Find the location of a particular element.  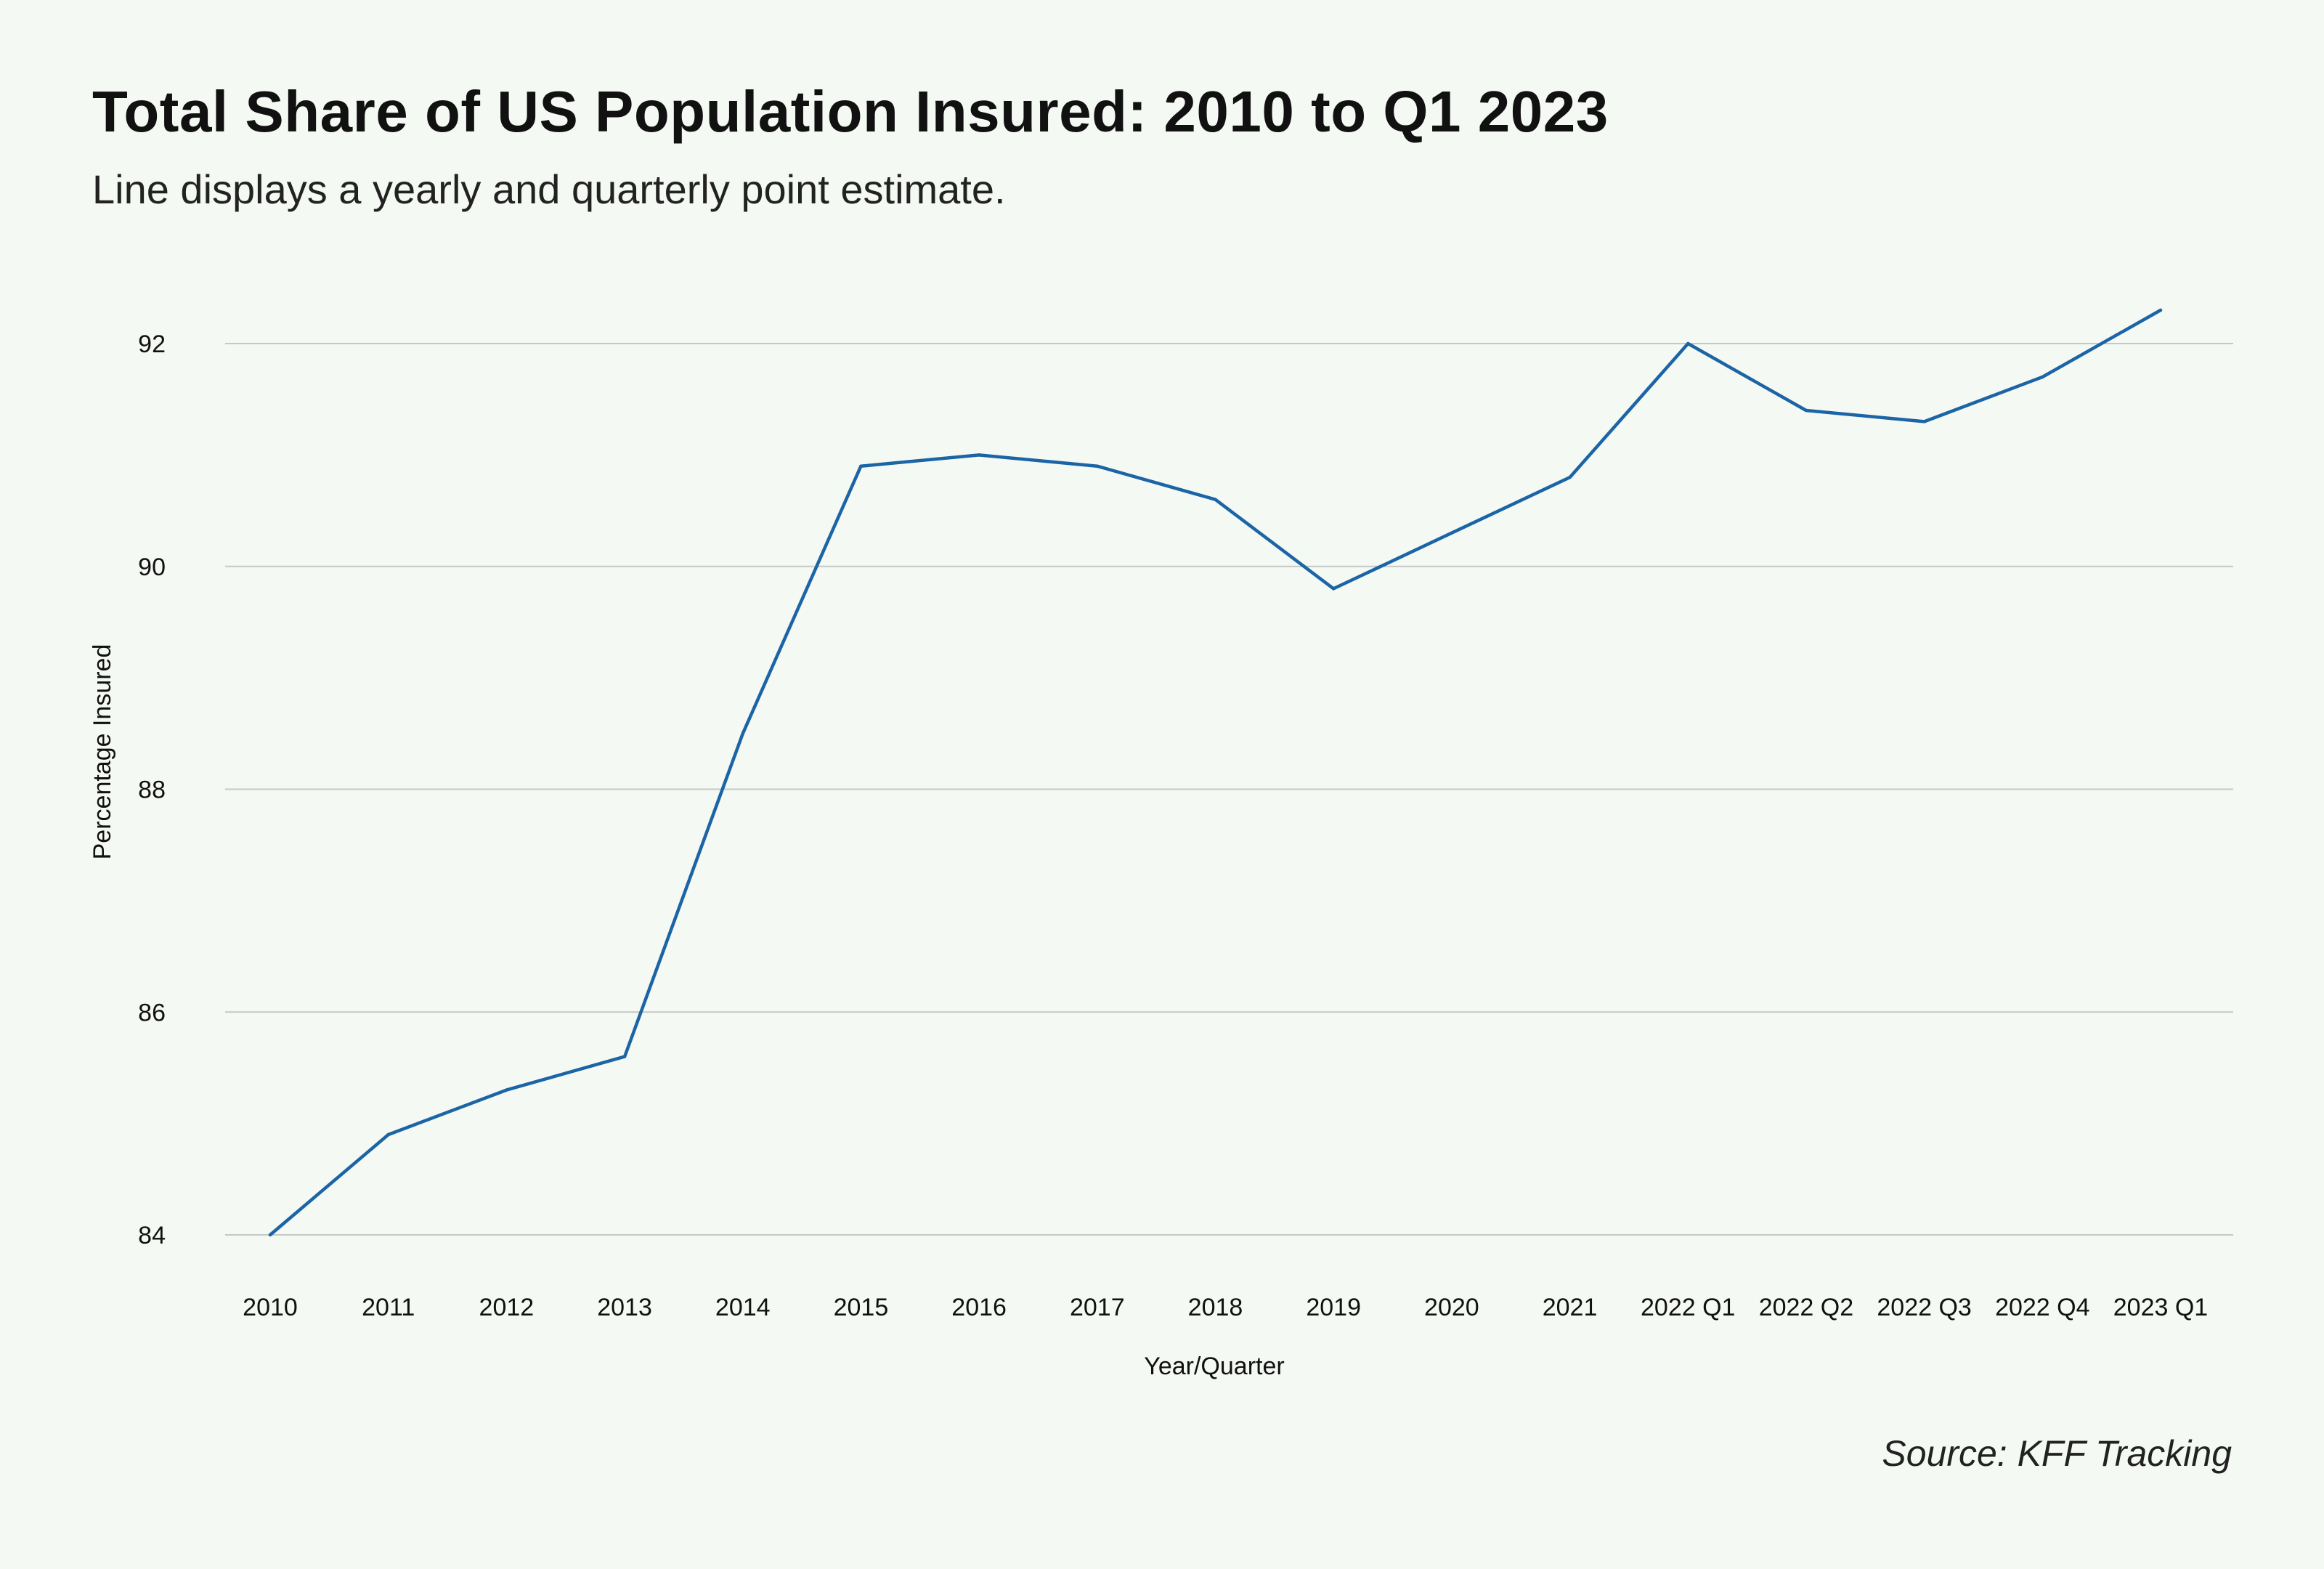

x-tick-label: 2021 is located at coordinates (1570, 1307).